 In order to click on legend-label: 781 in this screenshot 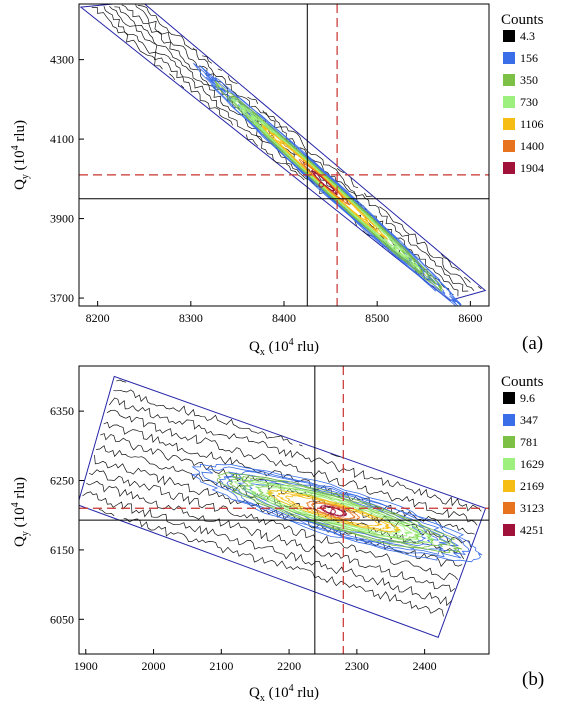, I will do `click(529, 442)`.